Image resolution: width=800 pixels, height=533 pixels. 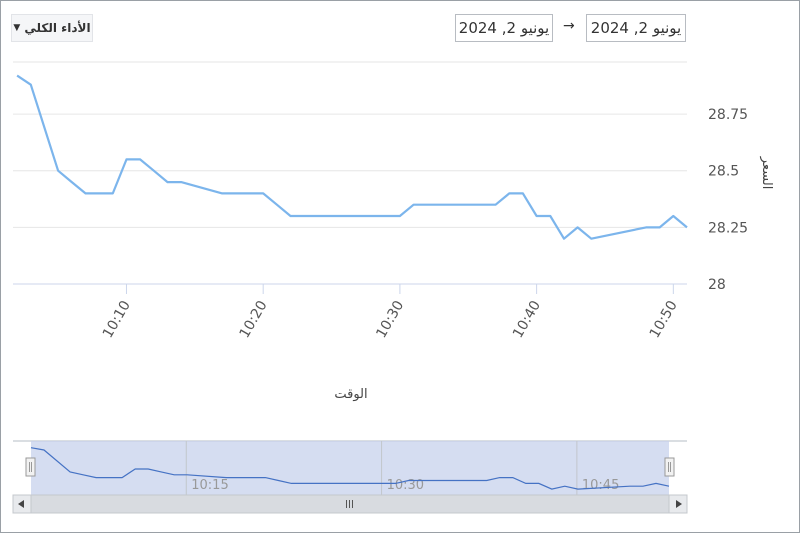 What do you see at coordinates (30, 467) in the screenshot?
I see `navigator-left-handle` at bounding box center [30, 467].